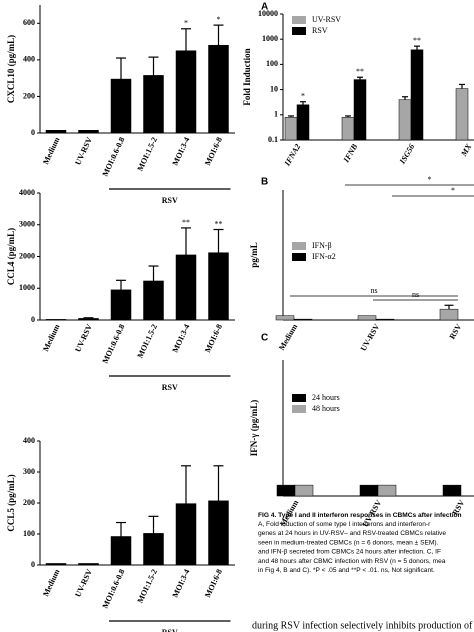 The width and height of the screenshot is (474, 632). Describe the element at coordinates (254, 255) in the screenshot. I see `y-axis-label: pg/mL` at that location.